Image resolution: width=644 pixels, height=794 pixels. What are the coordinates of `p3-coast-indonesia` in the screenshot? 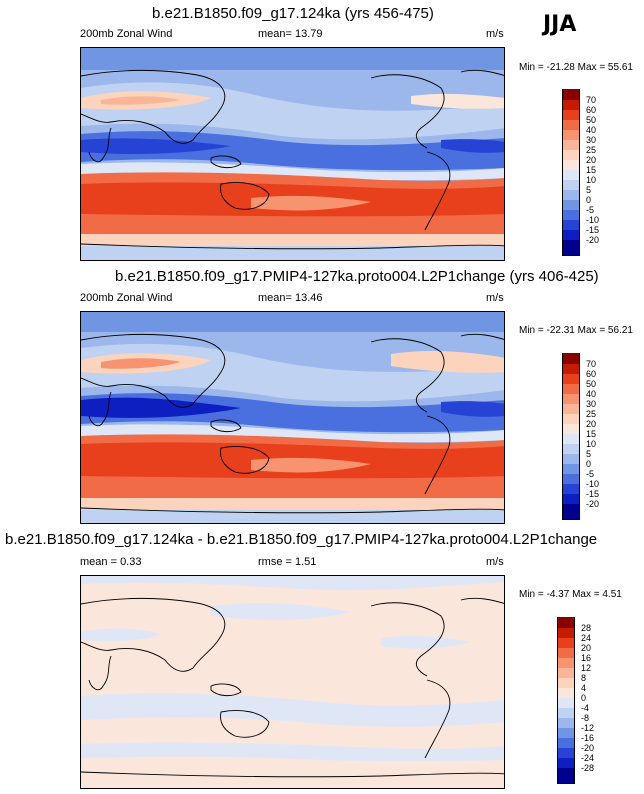 It's located at (226, 690).